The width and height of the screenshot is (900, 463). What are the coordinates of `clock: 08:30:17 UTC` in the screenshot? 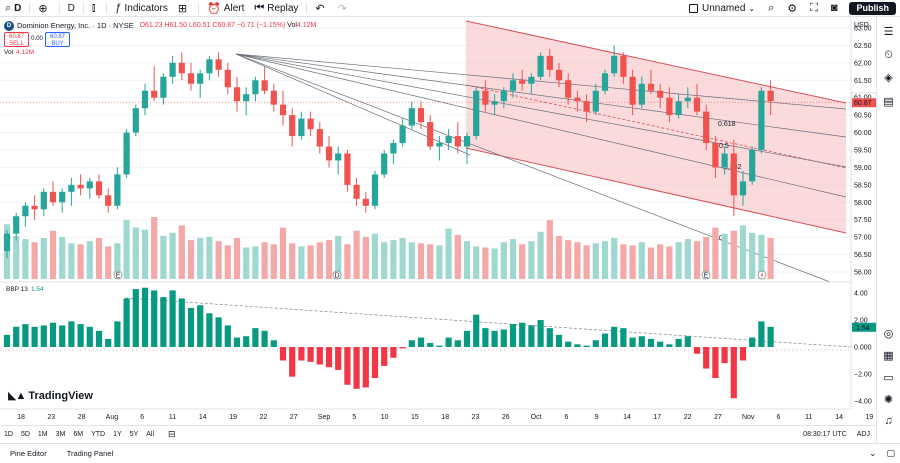 It's located at (825, 434).